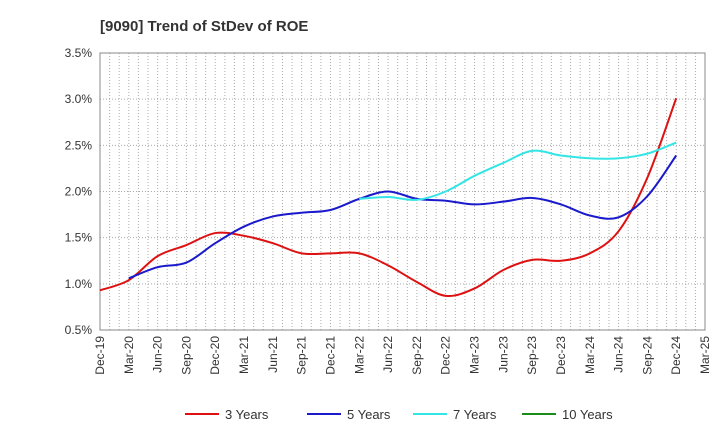  Describe the element at coordinates (369, 414) in the screenshot. I see `legend-label: 5 Years` at that location.